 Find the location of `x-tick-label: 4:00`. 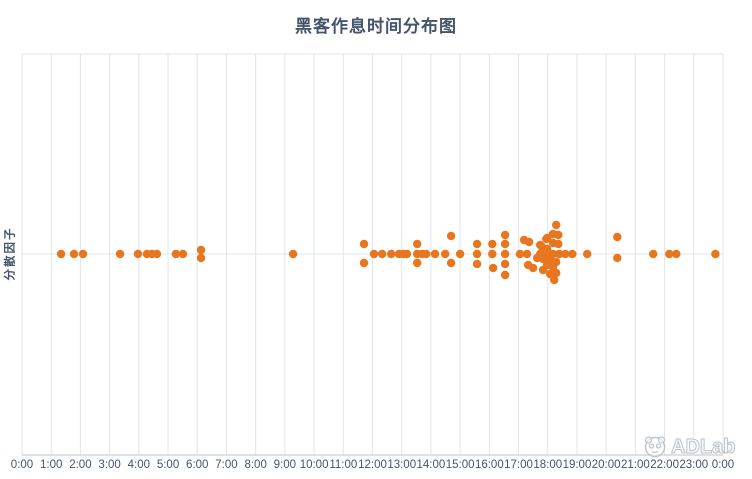

x-tick-label: 4:00 is located at coordinates (139, 465).